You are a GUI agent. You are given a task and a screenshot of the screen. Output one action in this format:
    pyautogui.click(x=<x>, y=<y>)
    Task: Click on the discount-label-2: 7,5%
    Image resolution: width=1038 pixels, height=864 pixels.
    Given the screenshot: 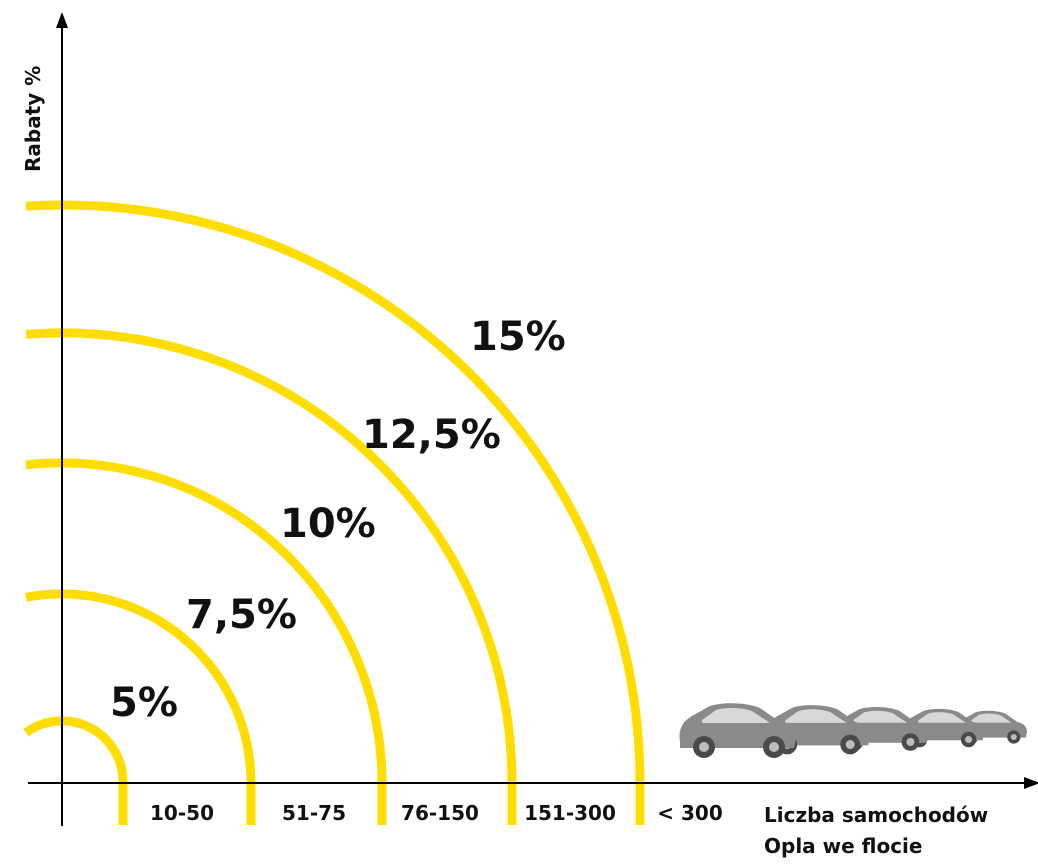 What is the action you would take?
    pyautogui.click(x=241, y=615)
    